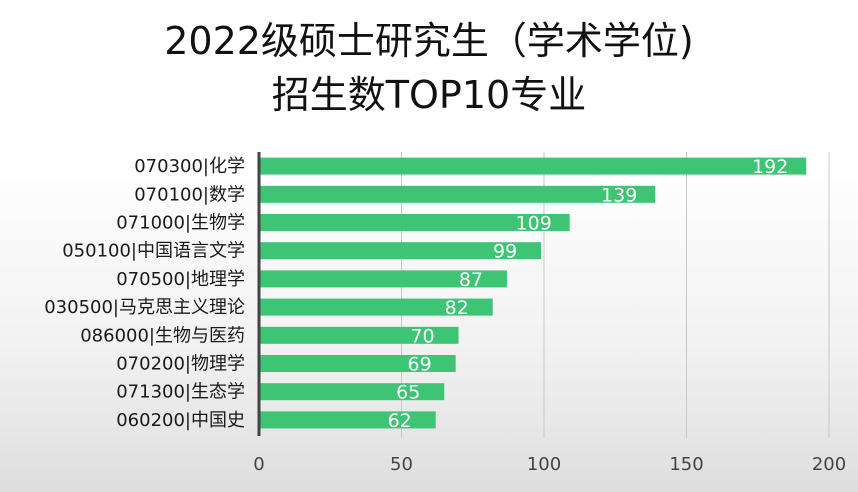  Describe the element at coordinates (619, 195) in the screenshot. I see `data-label: 139` at that location.